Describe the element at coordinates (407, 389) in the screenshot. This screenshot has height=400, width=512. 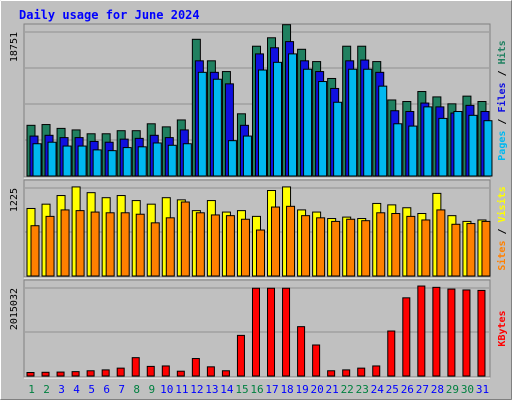
I see `day-label-26: 26` at that location.